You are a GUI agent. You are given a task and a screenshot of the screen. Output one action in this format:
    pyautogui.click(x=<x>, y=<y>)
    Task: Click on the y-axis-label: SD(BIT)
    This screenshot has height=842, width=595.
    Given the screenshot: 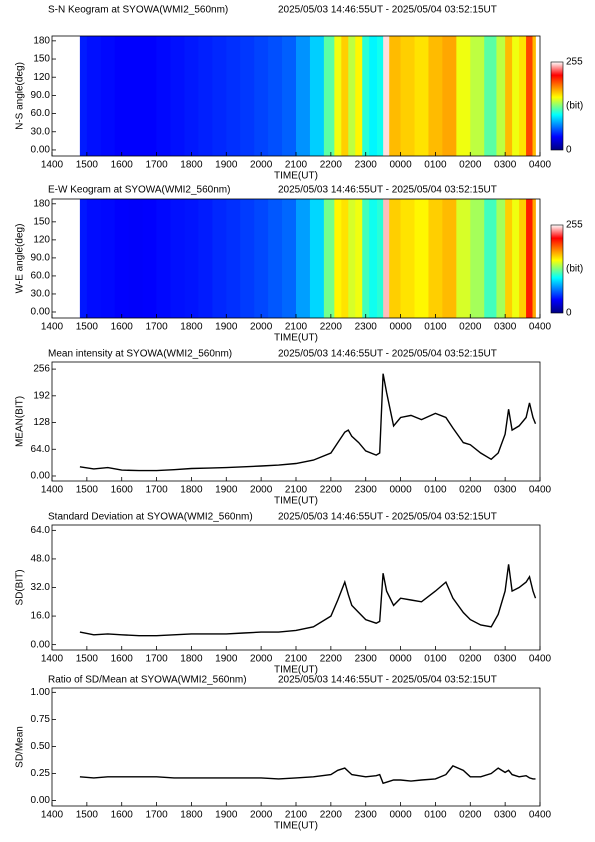 What is the action you would take?
    pyautogui.click(x=20, y=587)
    